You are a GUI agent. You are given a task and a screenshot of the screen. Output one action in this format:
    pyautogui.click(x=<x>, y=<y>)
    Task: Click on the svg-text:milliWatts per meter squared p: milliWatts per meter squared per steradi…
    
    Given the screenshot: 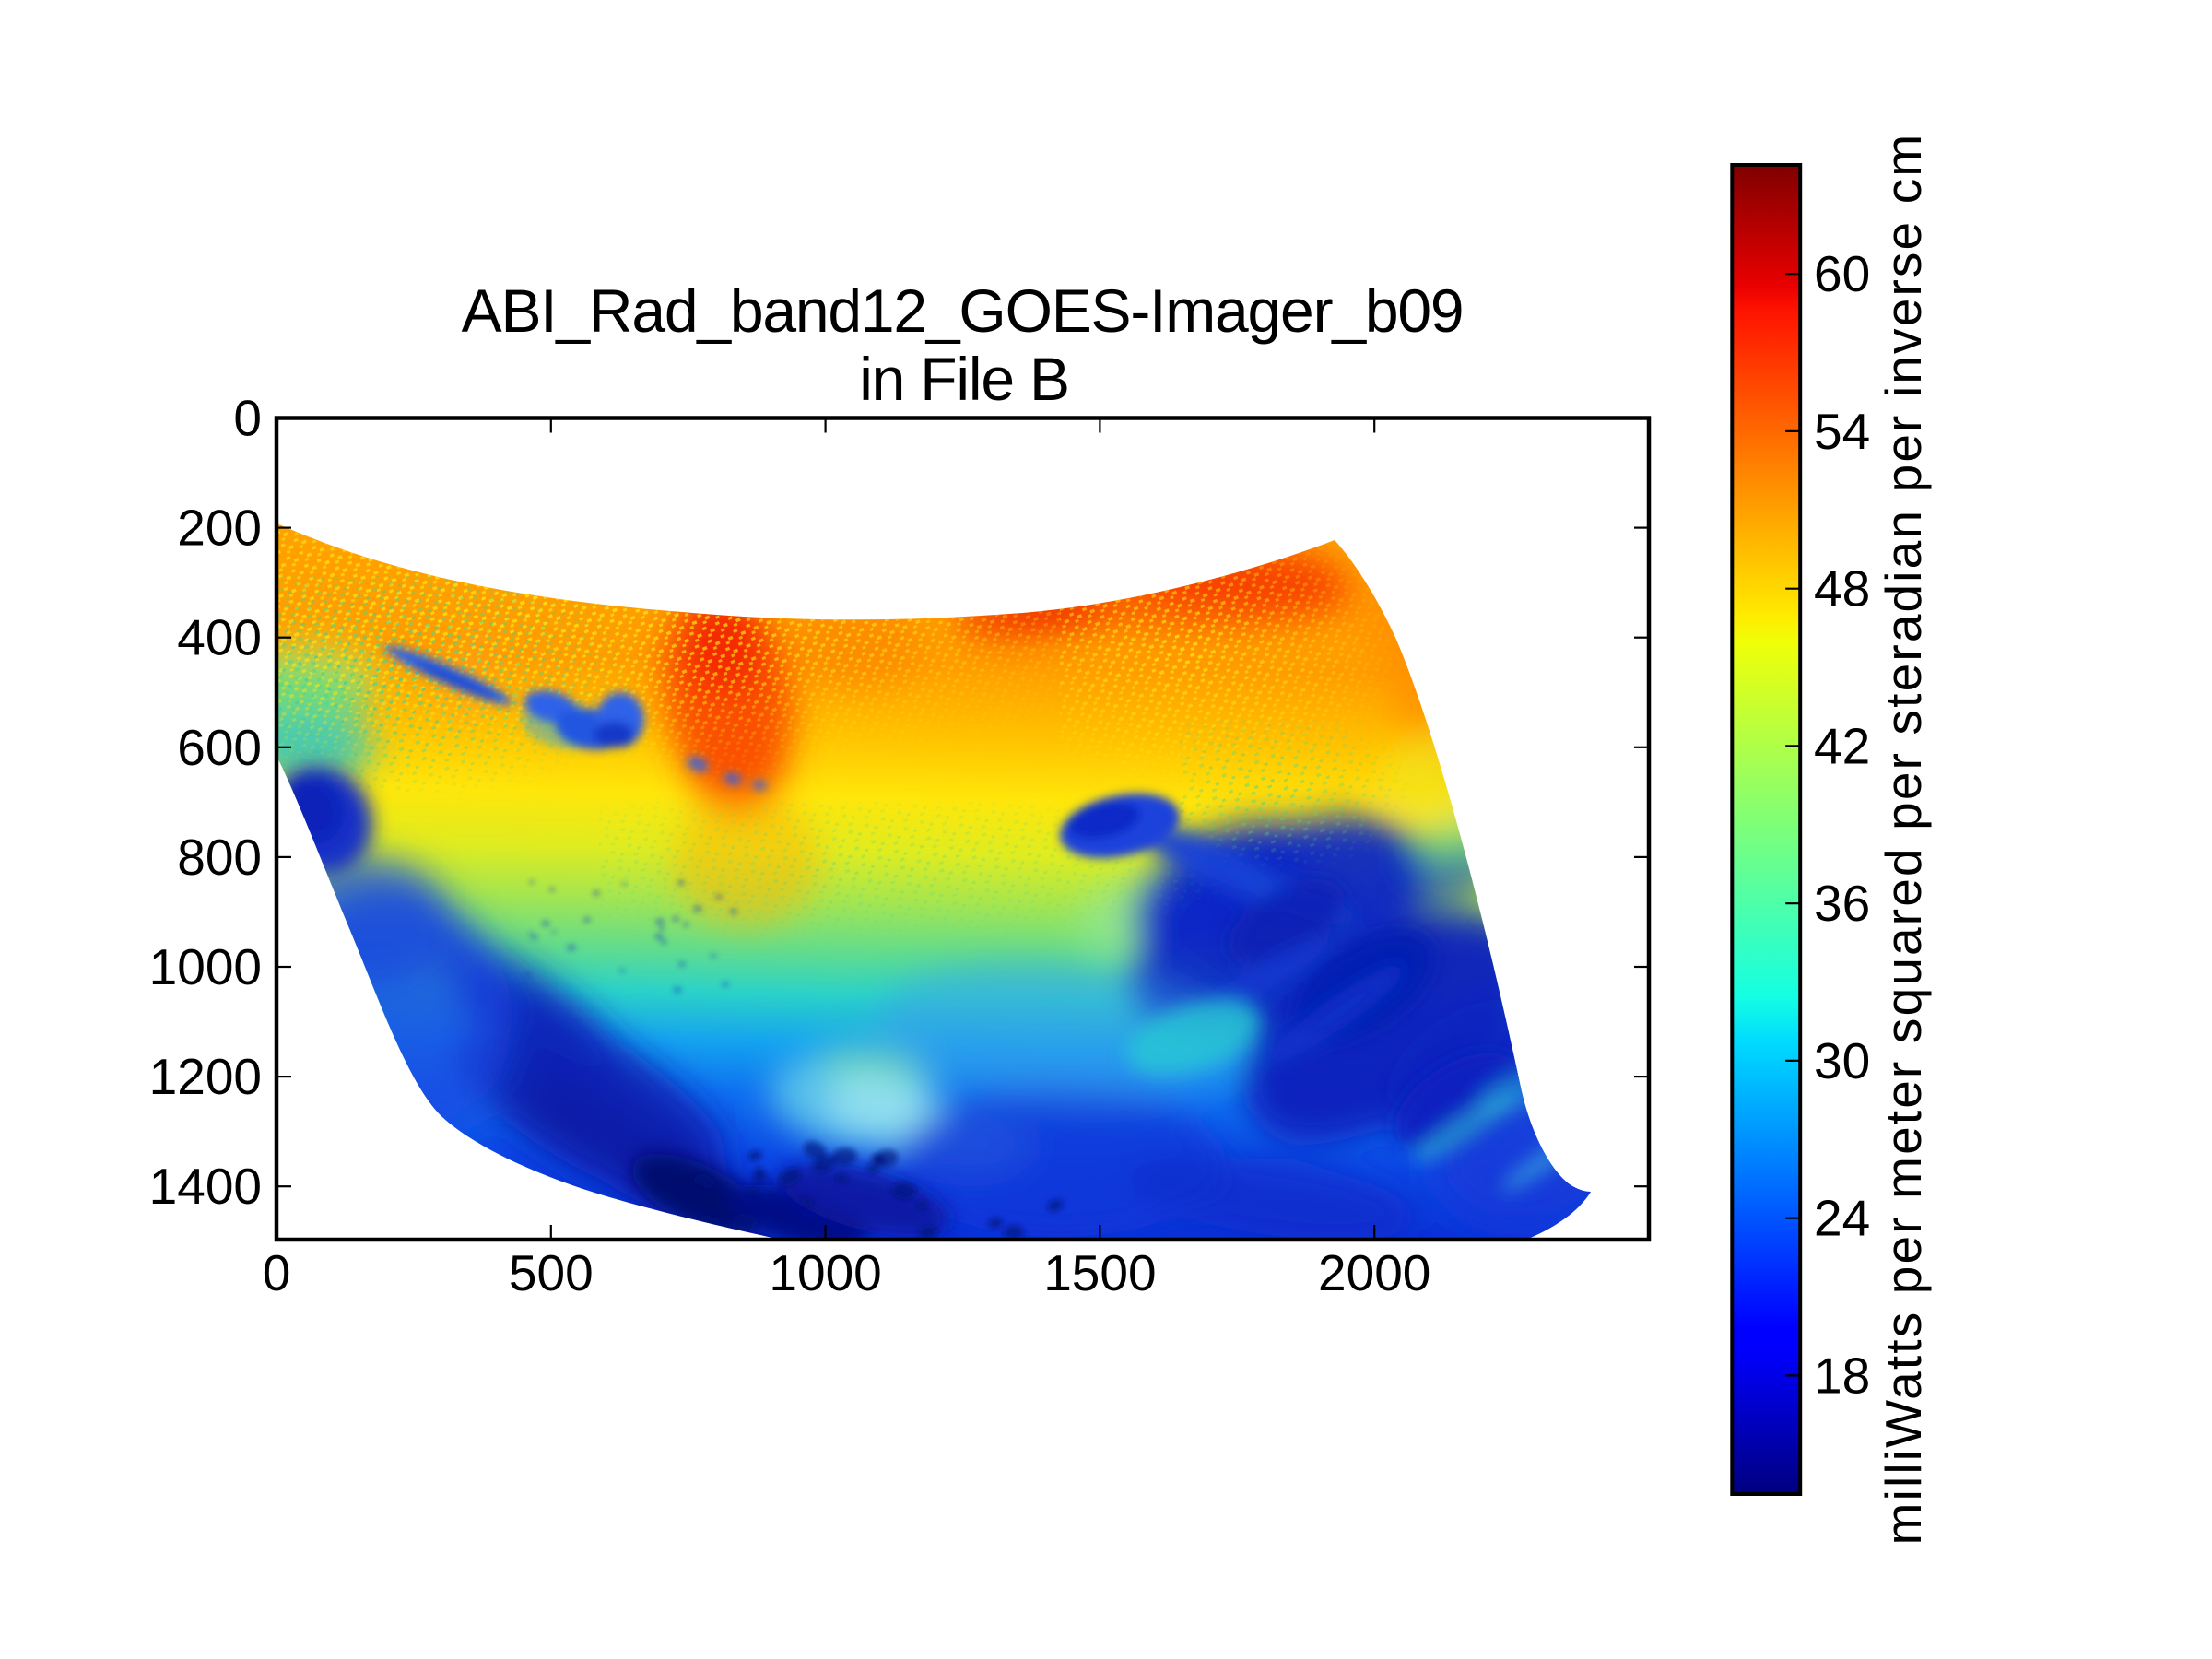 What is the action you would take?
    pyautogui.click(x=1903, y=839)
    